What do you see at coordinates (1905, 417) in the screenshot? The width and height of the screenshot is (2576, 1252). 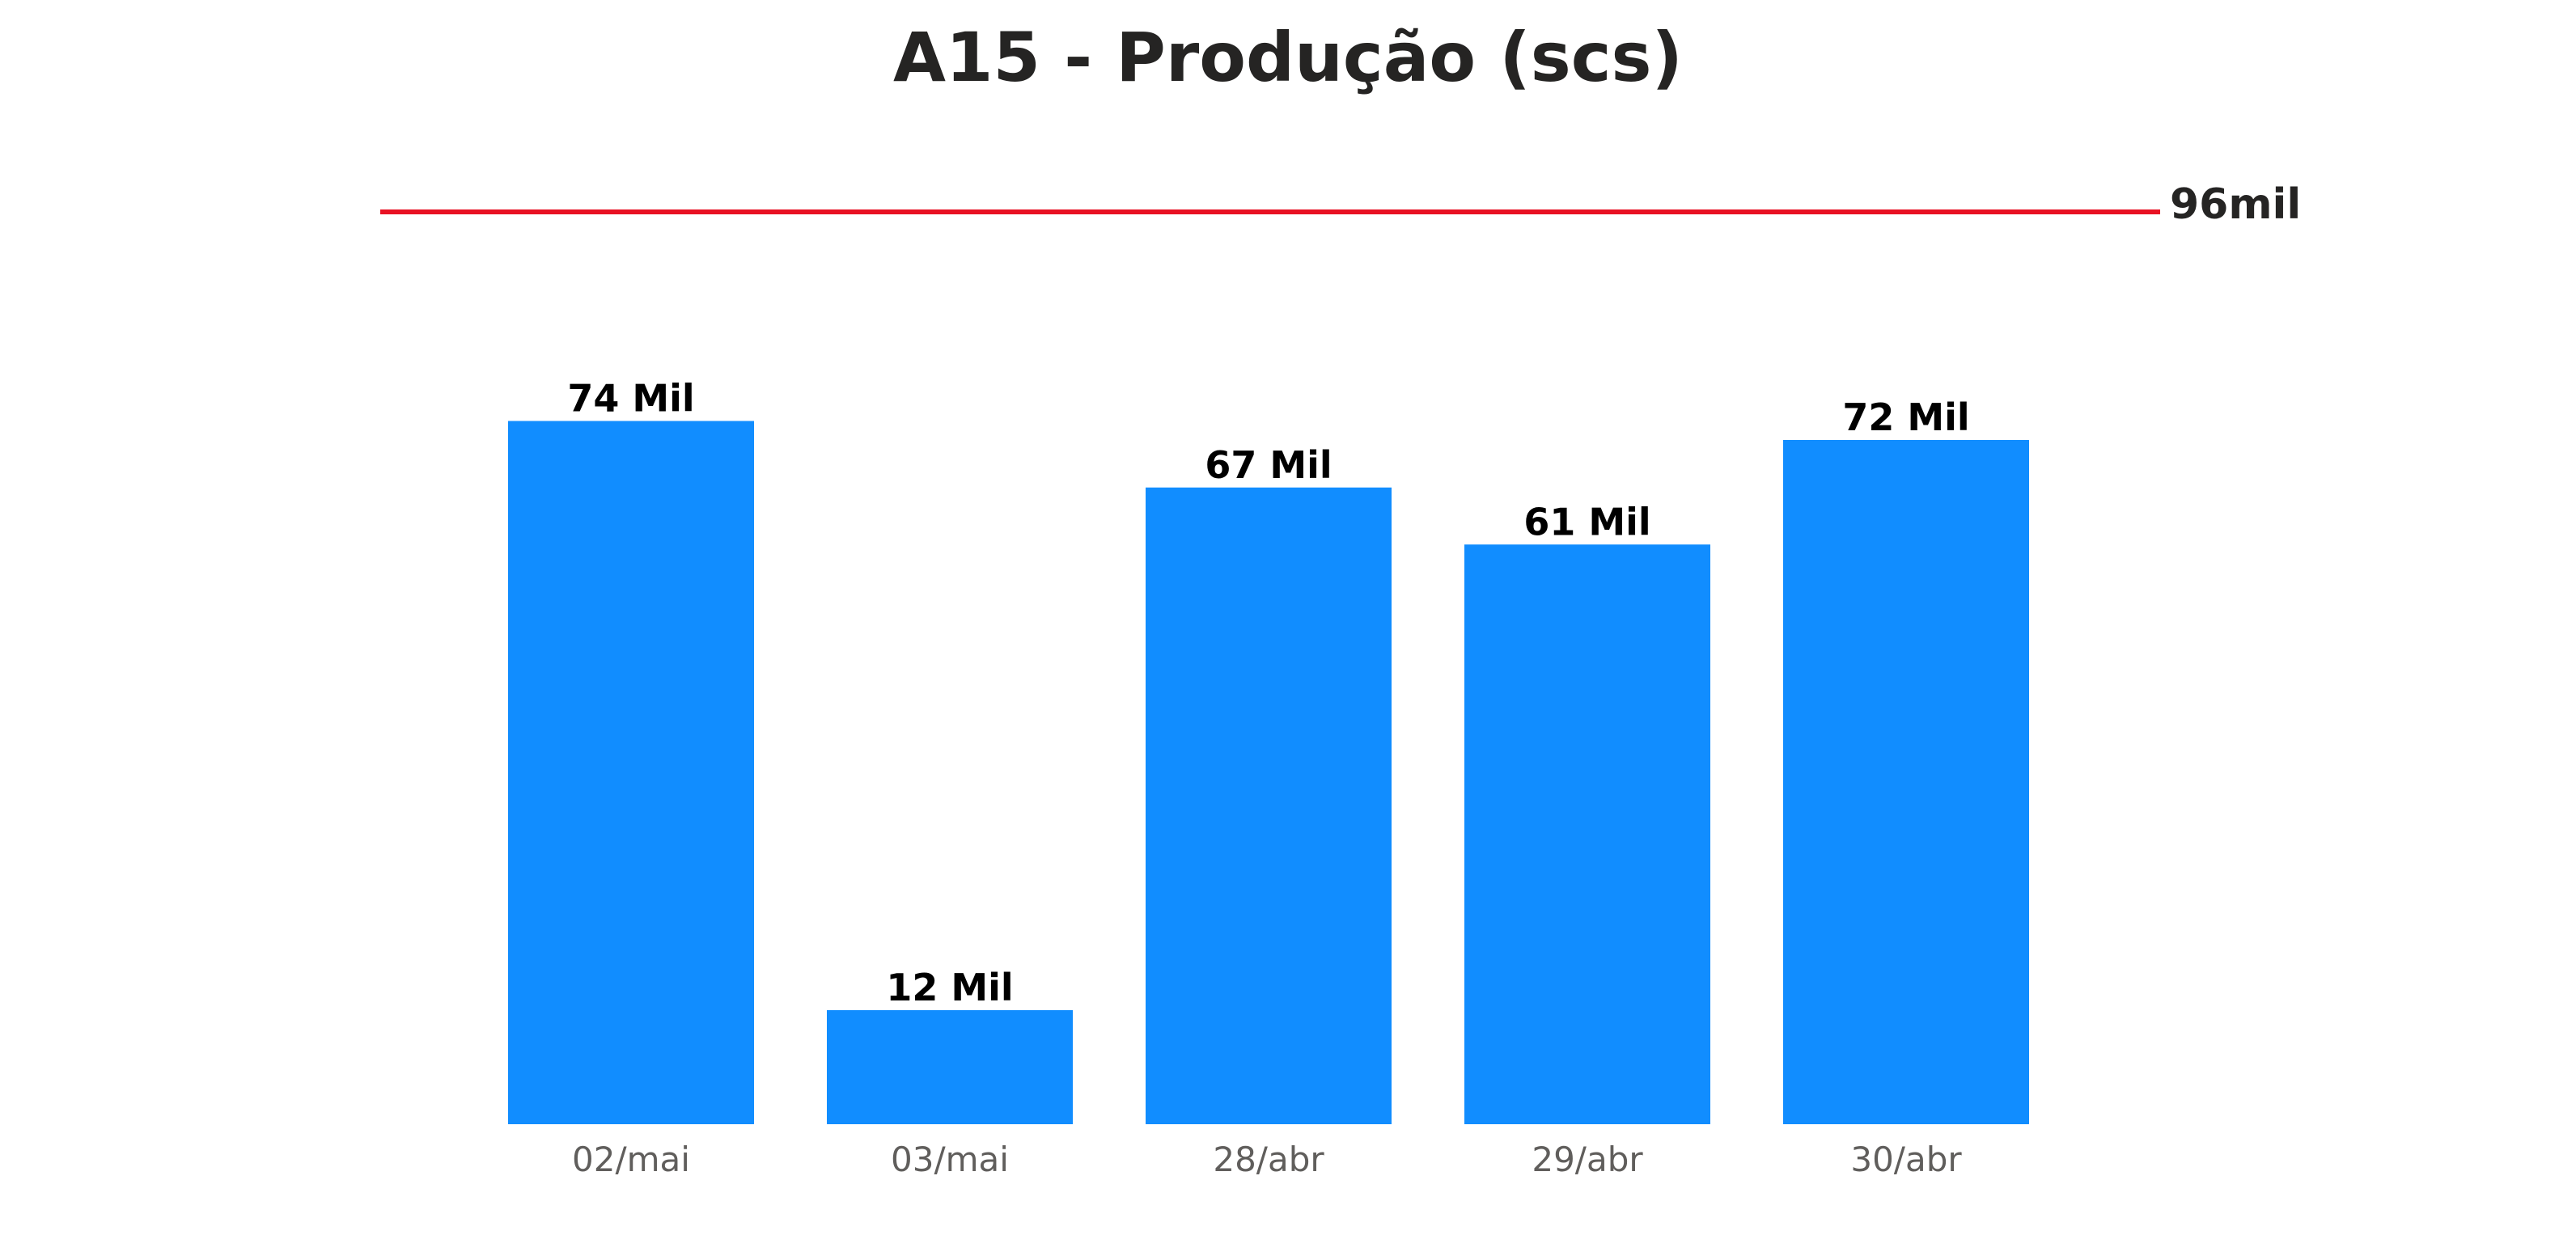 I see `data-label: 72 Mil` at bounding box center [1905, 417].